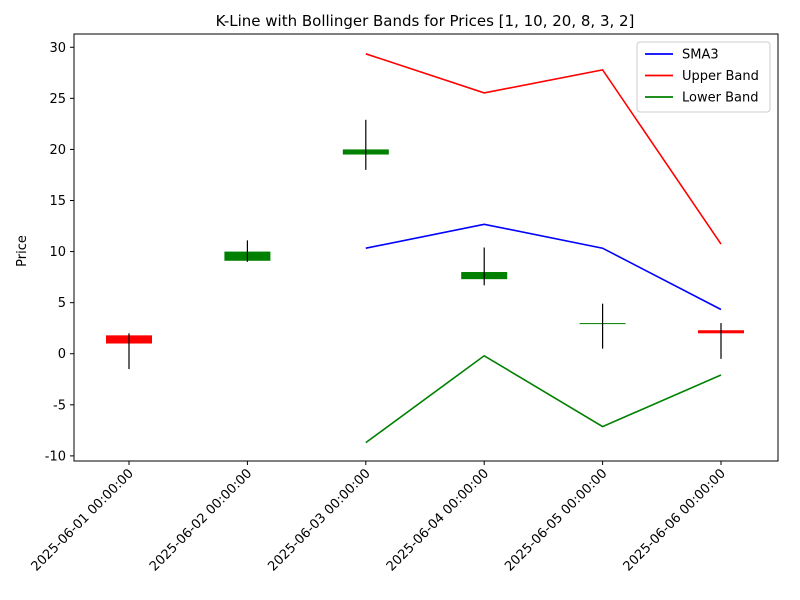 The height and width of the screenshot is (600, 800). What do you see at coordinates (57, 99) in the screenshot?
I see `y-tick-label: 25` at bounding box center [57, 99].